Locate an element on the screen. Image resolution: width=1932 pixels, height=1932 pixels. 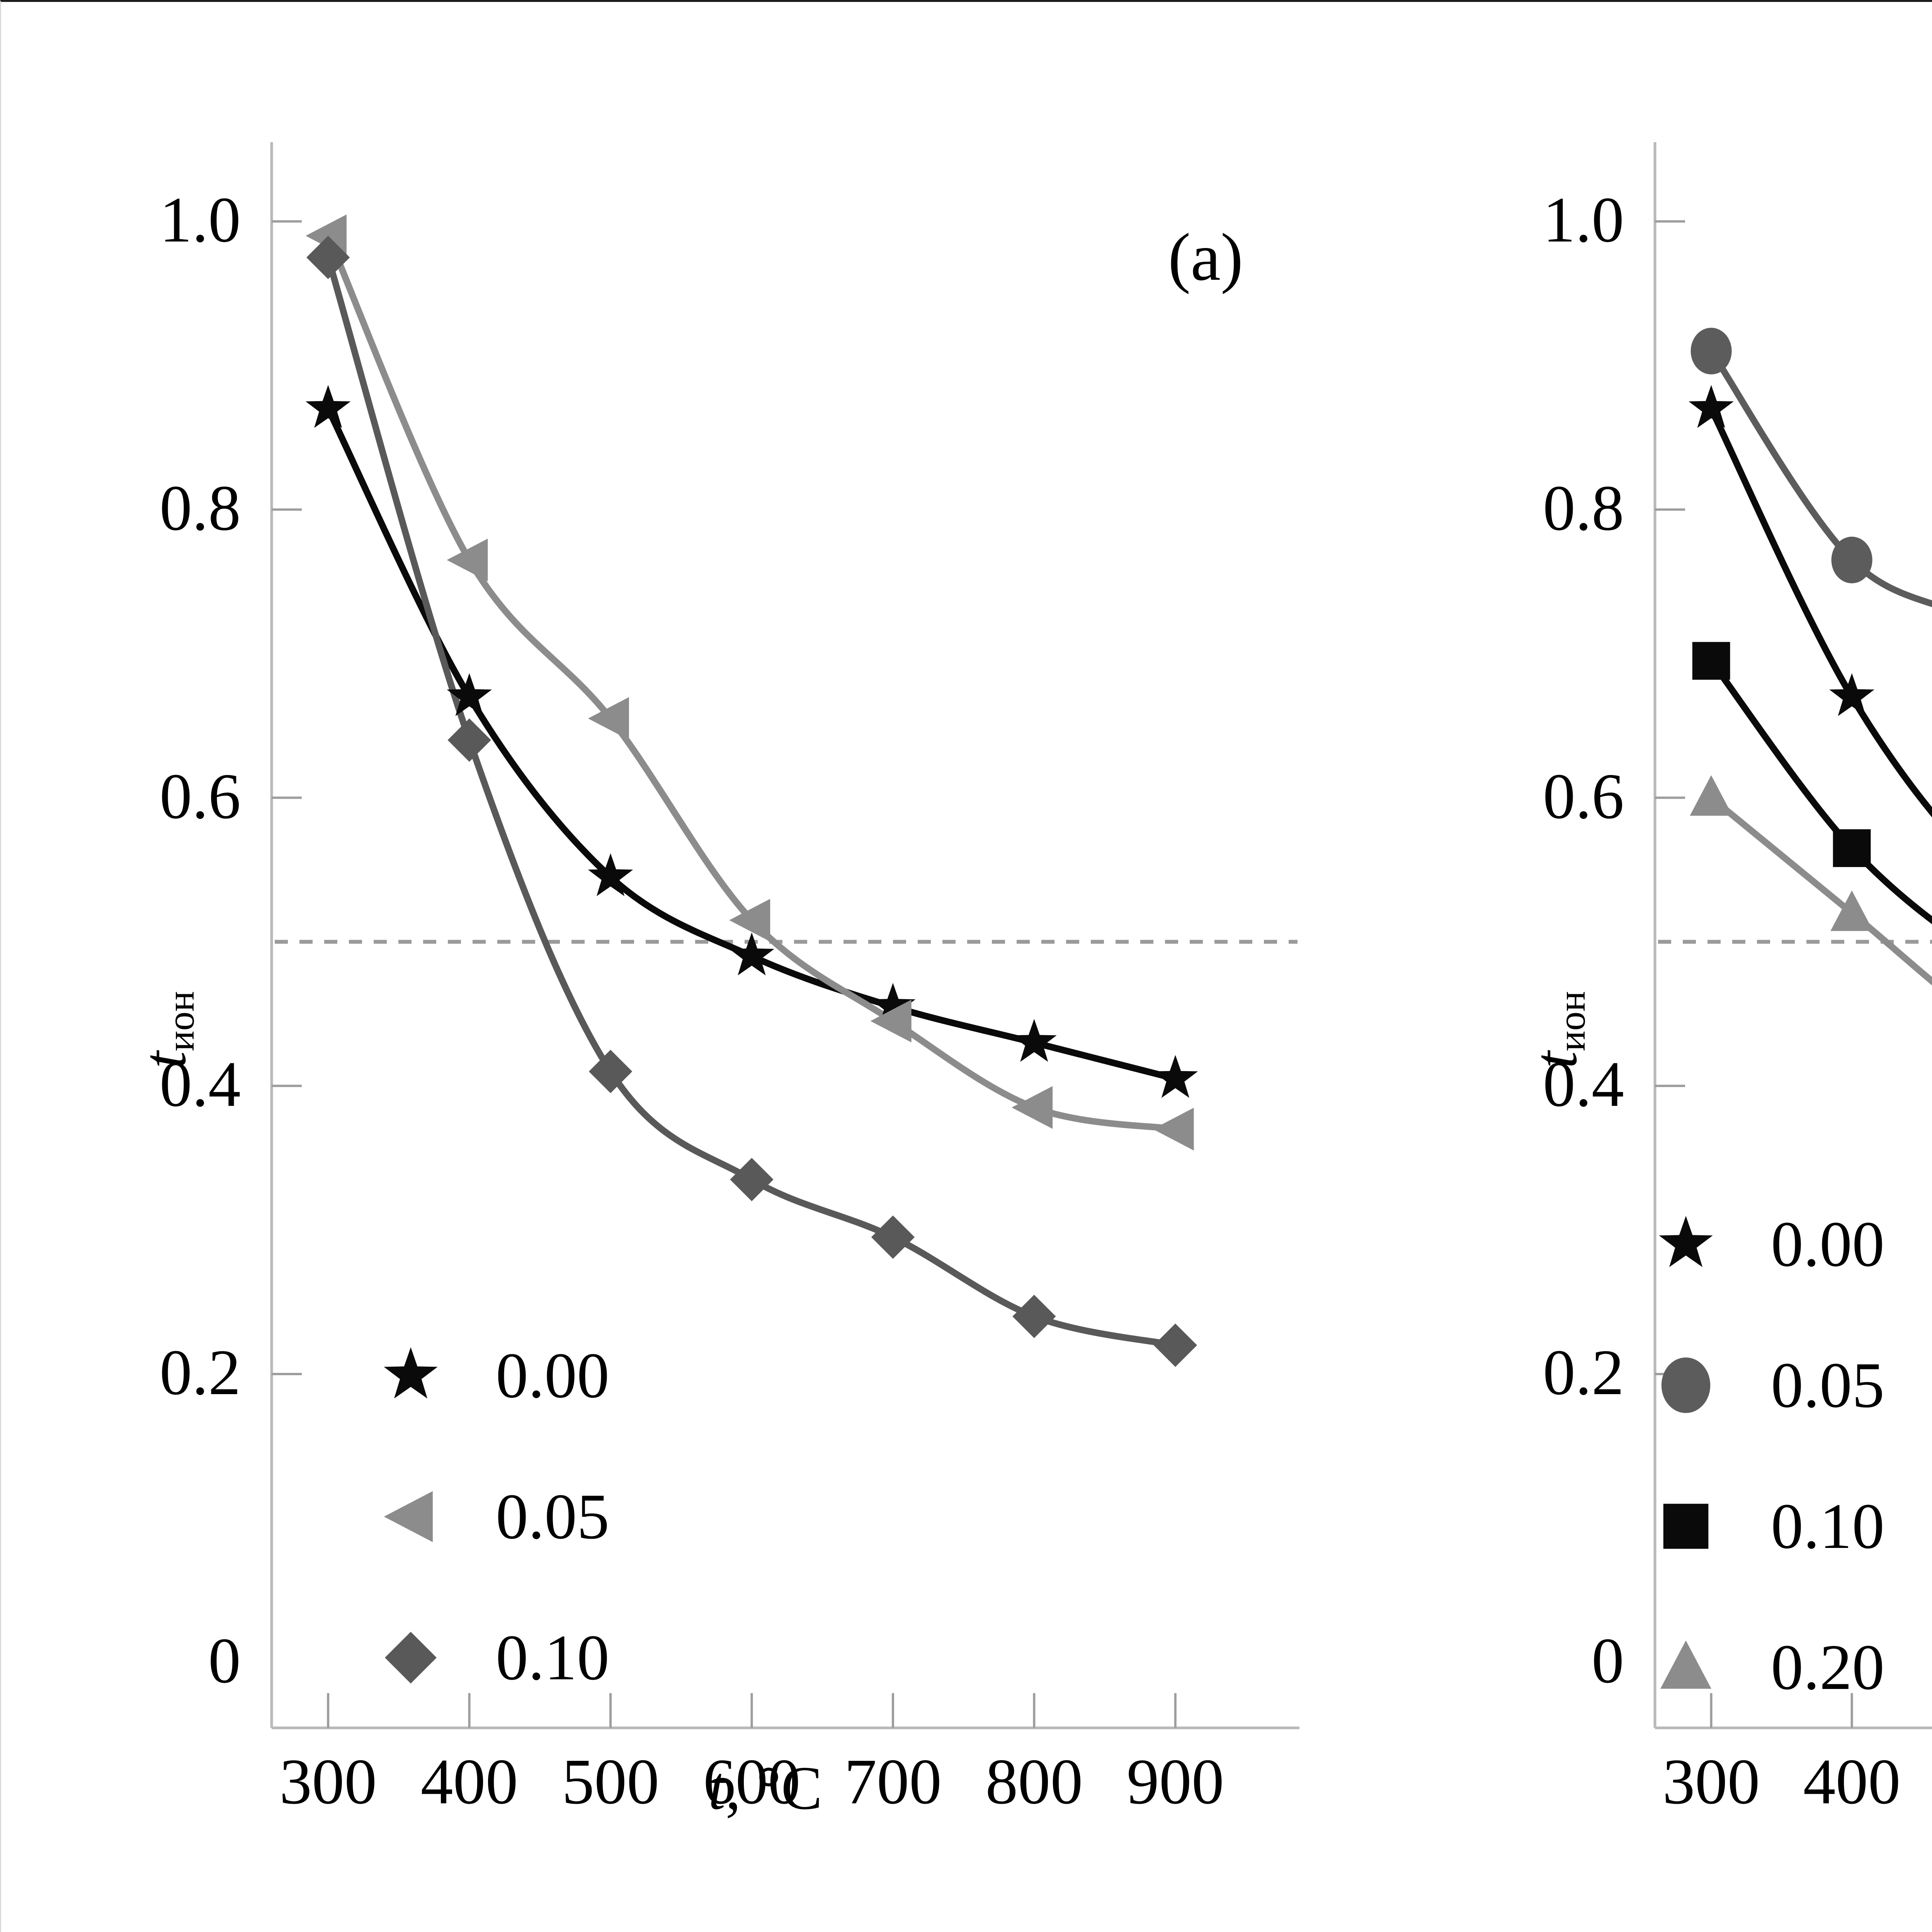
legend-item-label: 0.20 is located at coordinates (1828, 1667).